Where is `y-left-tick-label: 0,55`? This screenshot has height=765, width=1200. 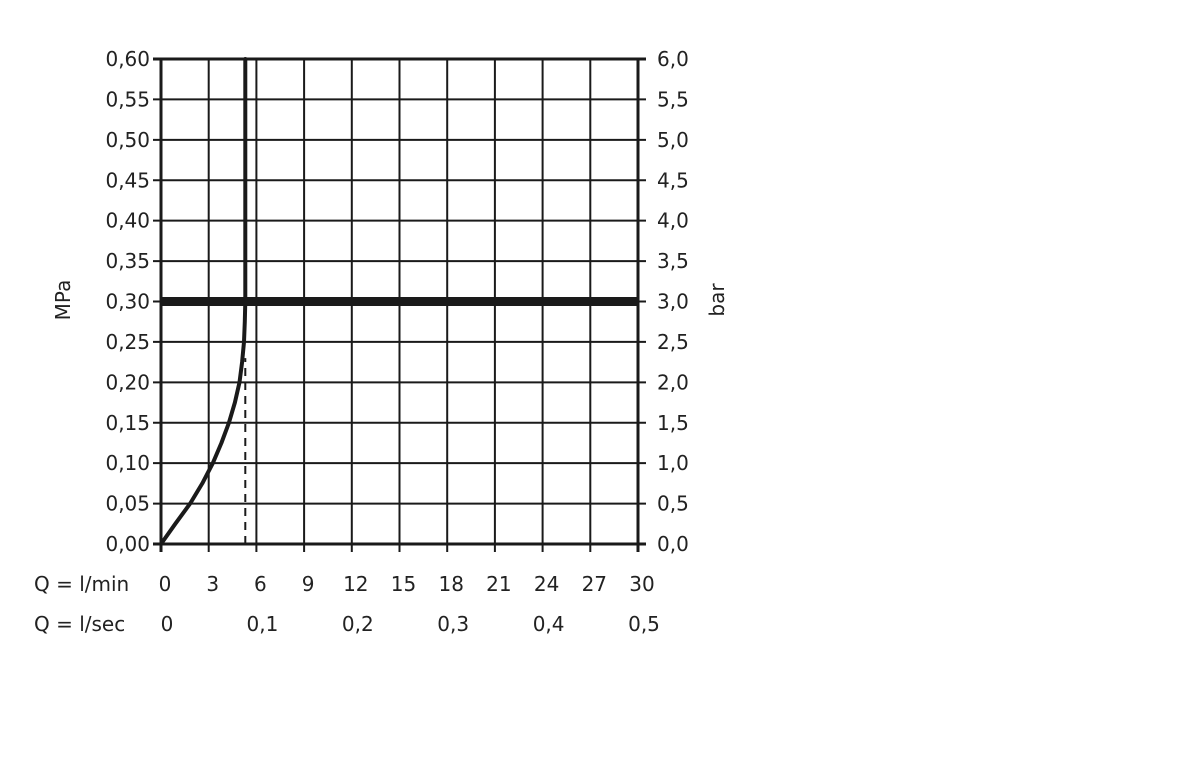 y-left-tick-label: 0,55 is located at coordinates (127, 99).